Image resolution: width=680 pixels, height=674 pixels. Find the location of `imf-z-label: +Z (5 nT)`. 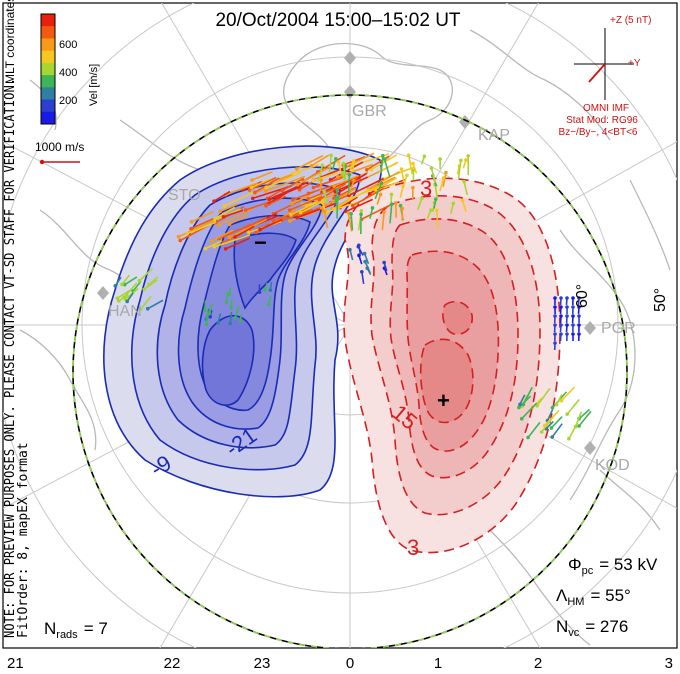

imf-z-label: +Z (5 nT) is located at coordinates (630, 20).